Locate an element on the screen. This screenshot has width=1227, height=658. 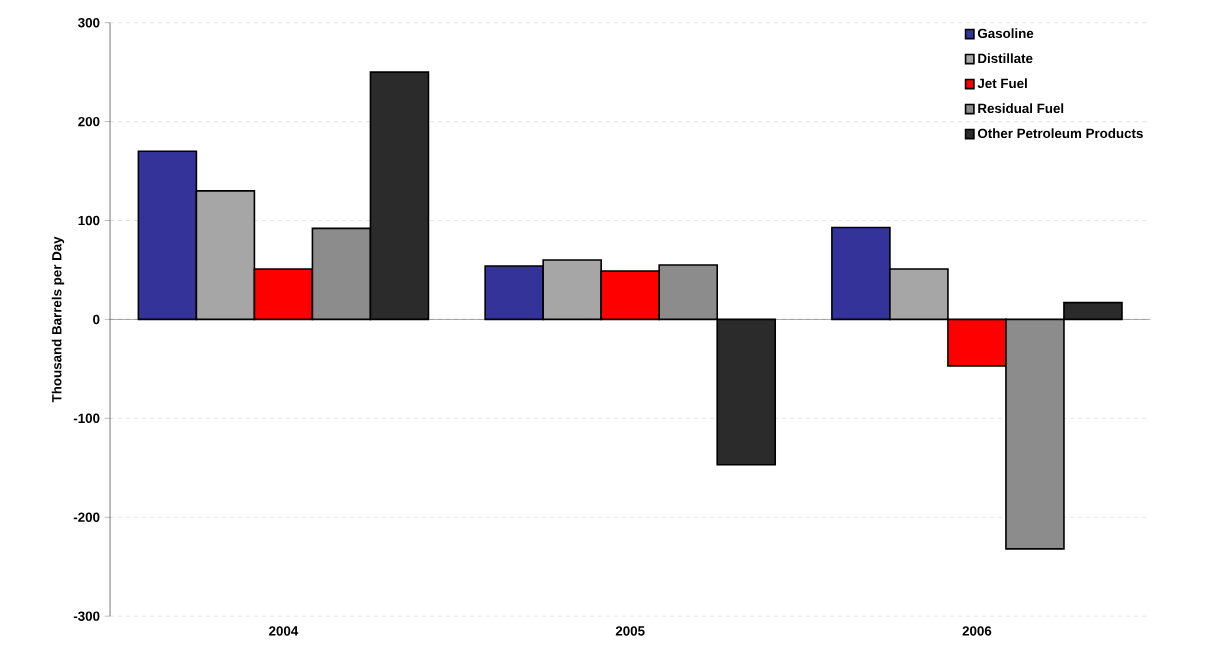
y-tick-label: 0 is located at coordinates (96, 319).